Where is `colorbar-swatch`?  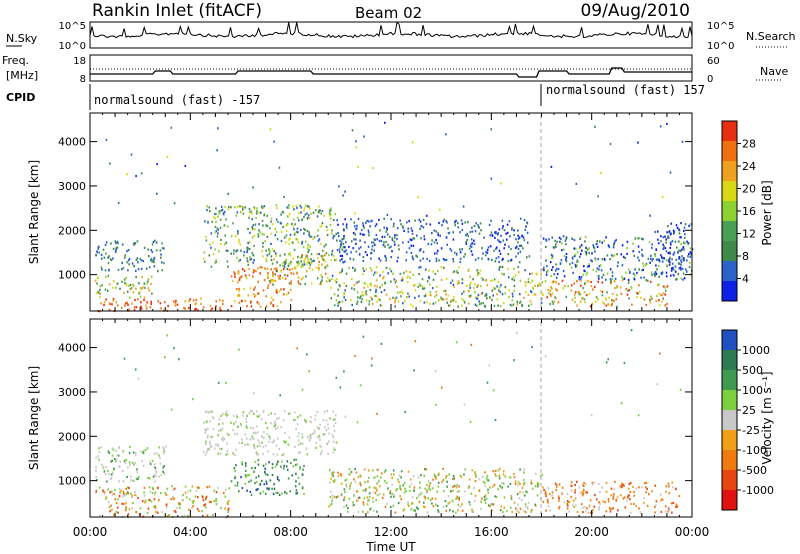 colorbar-swatch is located at coordinates (729, 400).